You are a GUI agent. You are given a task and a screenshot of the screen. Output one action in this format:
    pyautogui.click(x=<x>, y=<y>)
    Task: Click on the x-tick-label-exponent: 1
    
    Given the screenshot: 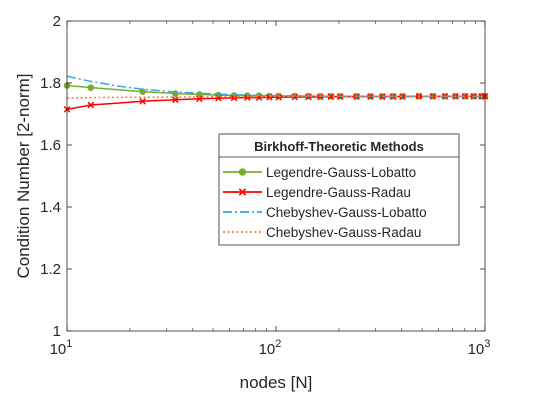 What is the action you would take?
    pyautogui.click(x=69, y=344)
    